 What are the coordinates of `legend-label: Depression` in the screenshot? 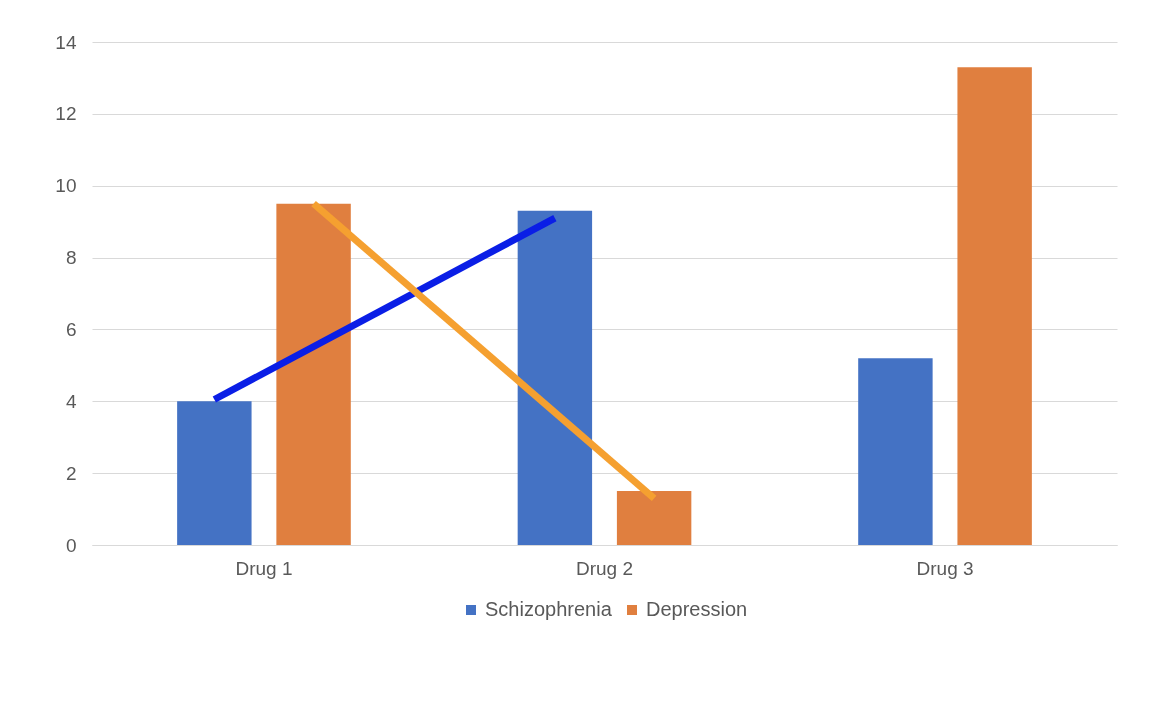 It's located at (697, 609).